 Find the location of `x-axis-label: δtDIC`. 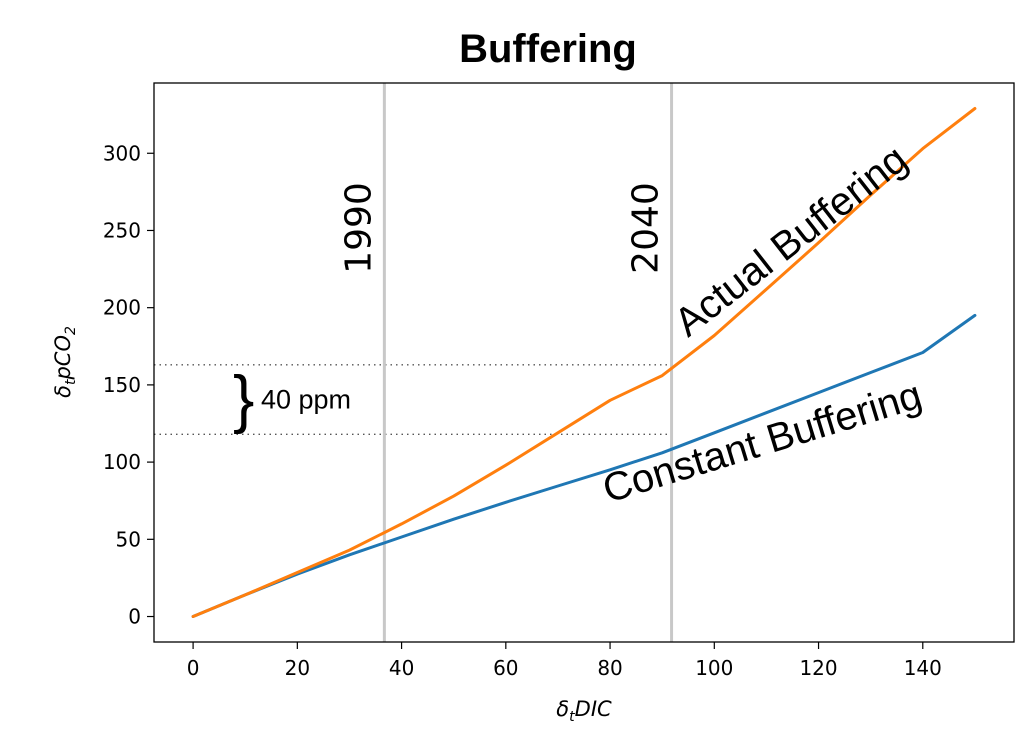

x-axis-label: δtDIC is located at coordinates (584, 711).